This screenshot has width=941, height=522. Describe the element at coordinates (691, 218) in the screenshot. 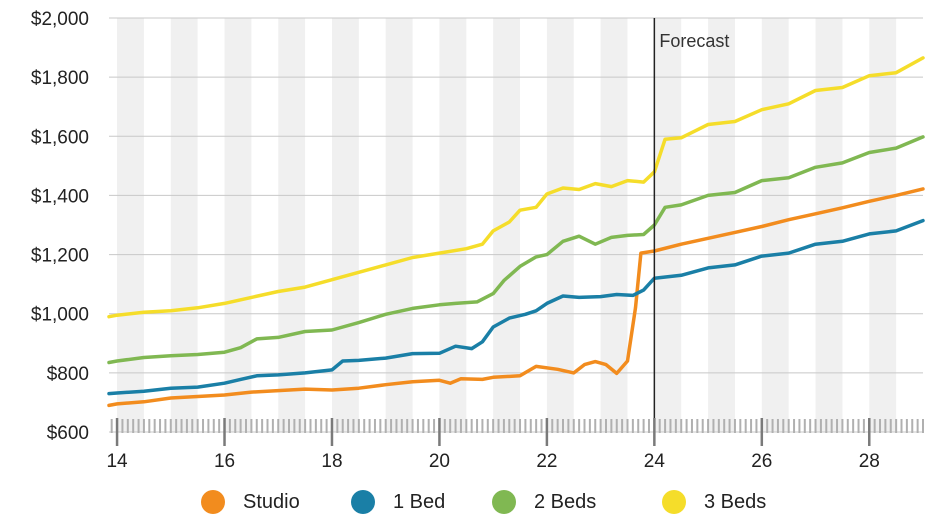

I see `forecast-annotation: Forecast` at that location.